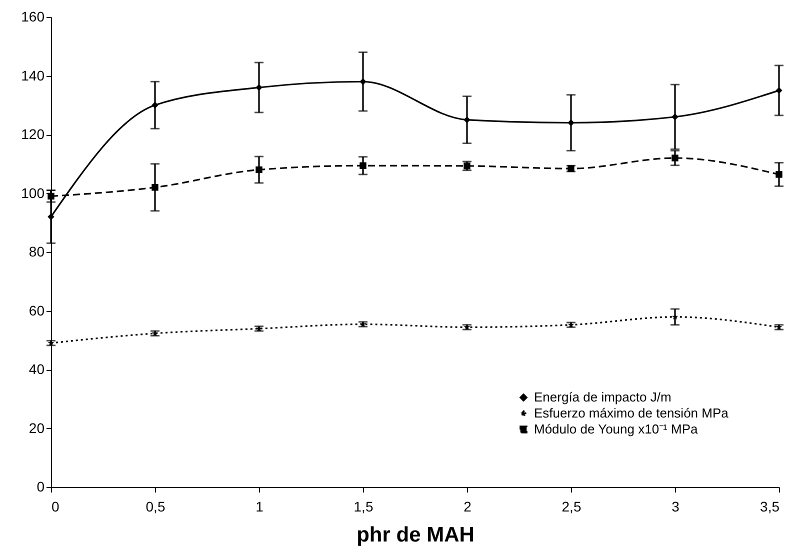  What do you see at coordinates (33, 192) in the screenshot?
I see `y-tick-label: 100` at bounding box center [33, 192].